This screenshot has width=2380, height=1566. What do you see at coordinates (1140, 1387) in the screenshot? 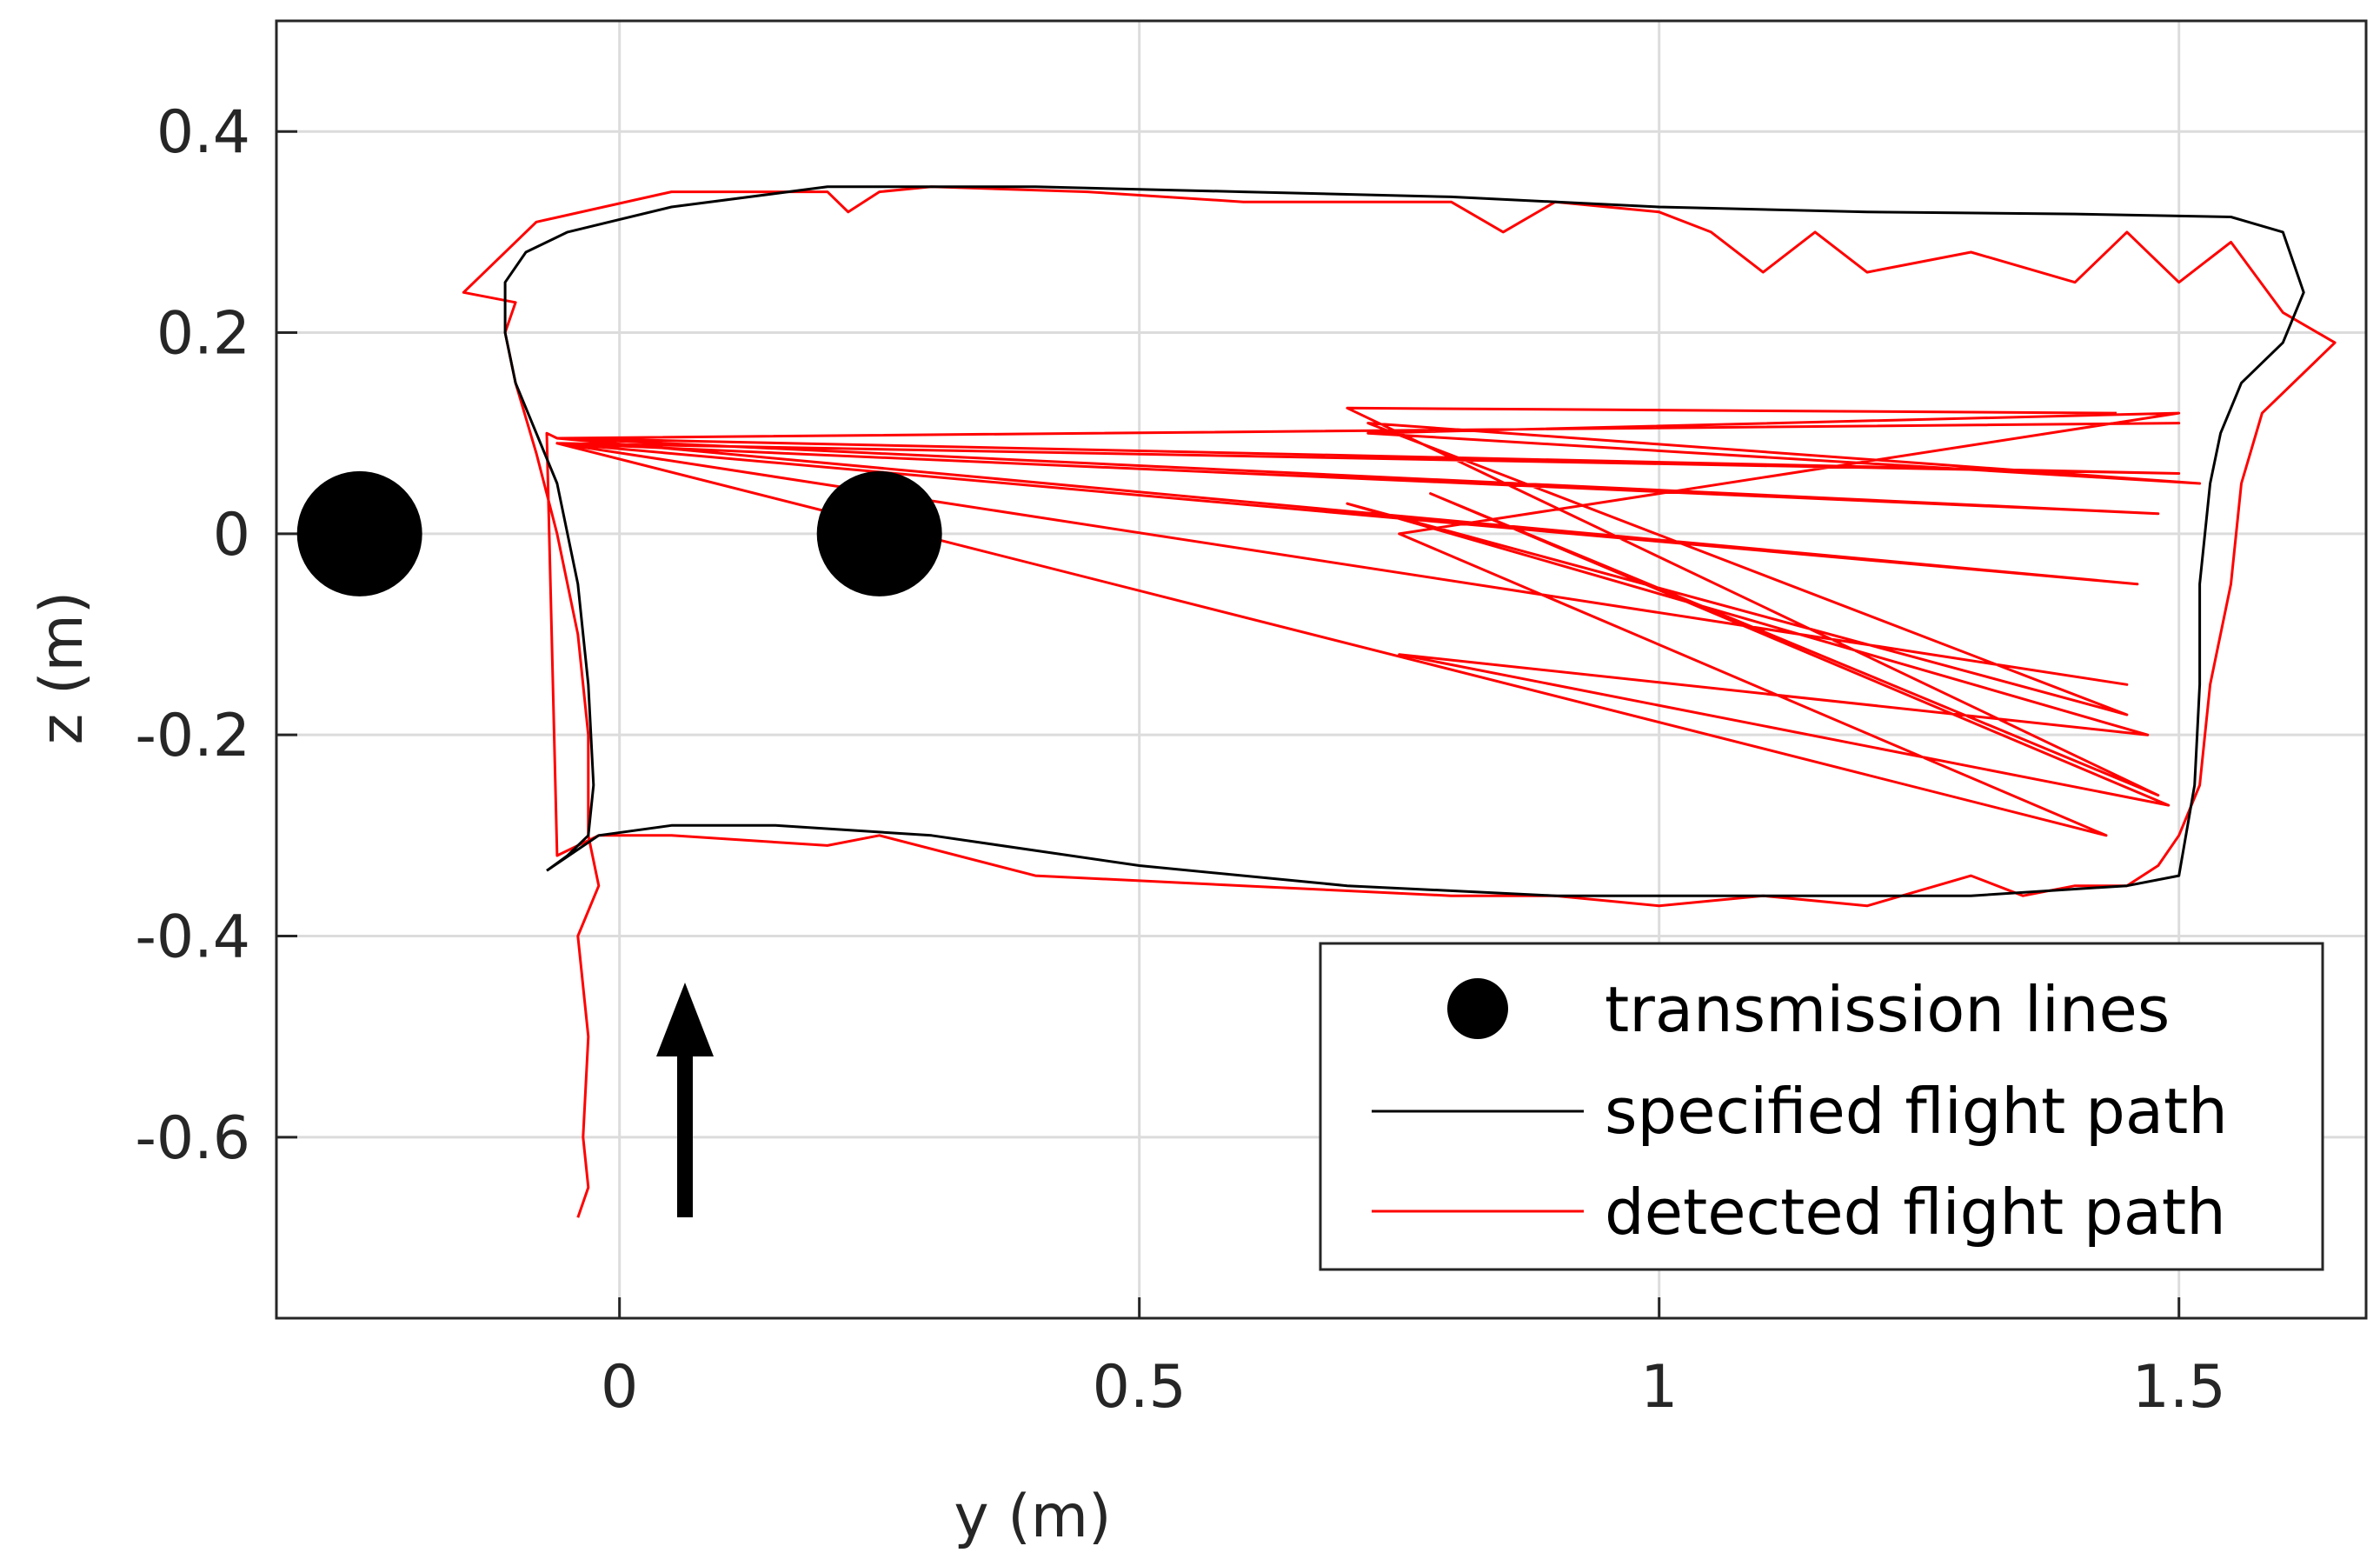
I see `x-tick-label: 0.5` at bounding box center [1140, 1387].